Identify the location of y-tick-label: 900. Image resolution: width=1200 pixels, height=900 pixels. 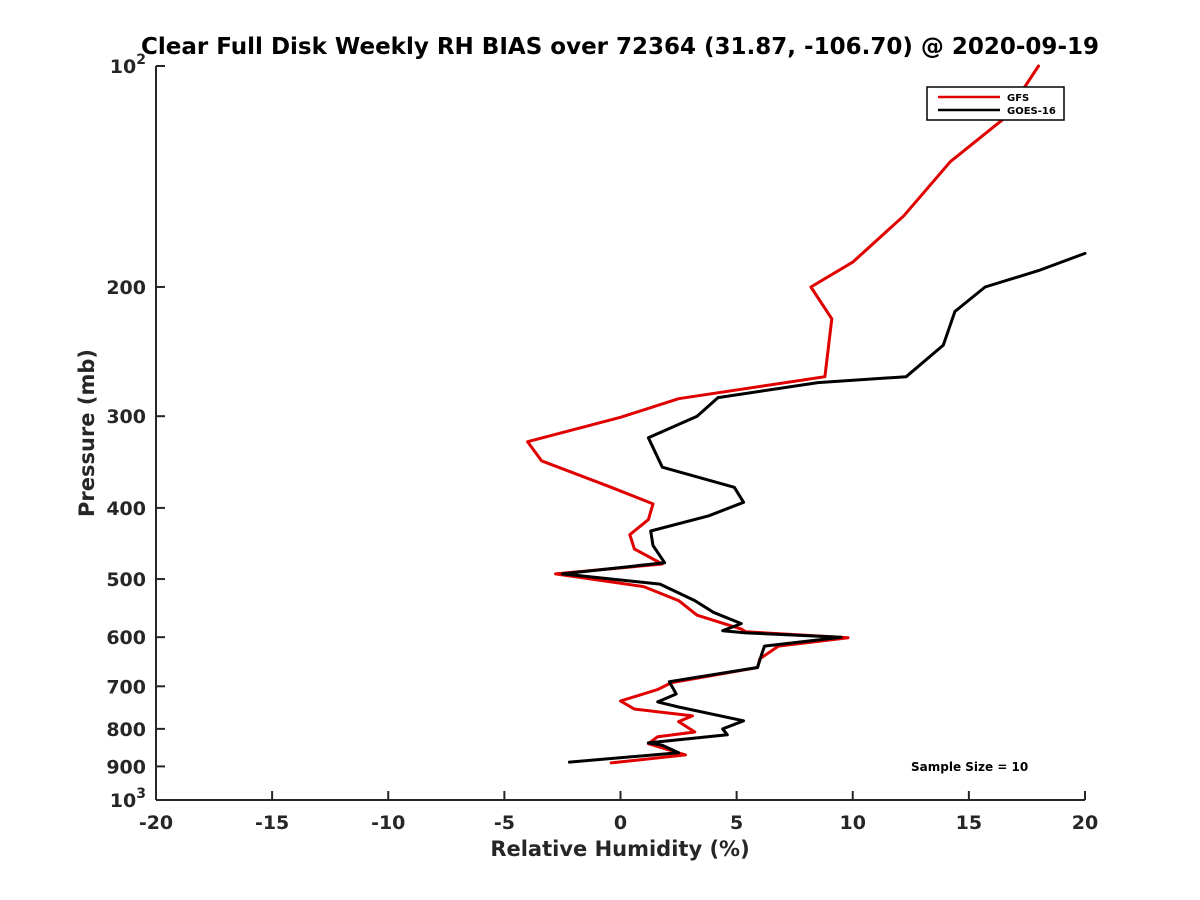
(126, 767).